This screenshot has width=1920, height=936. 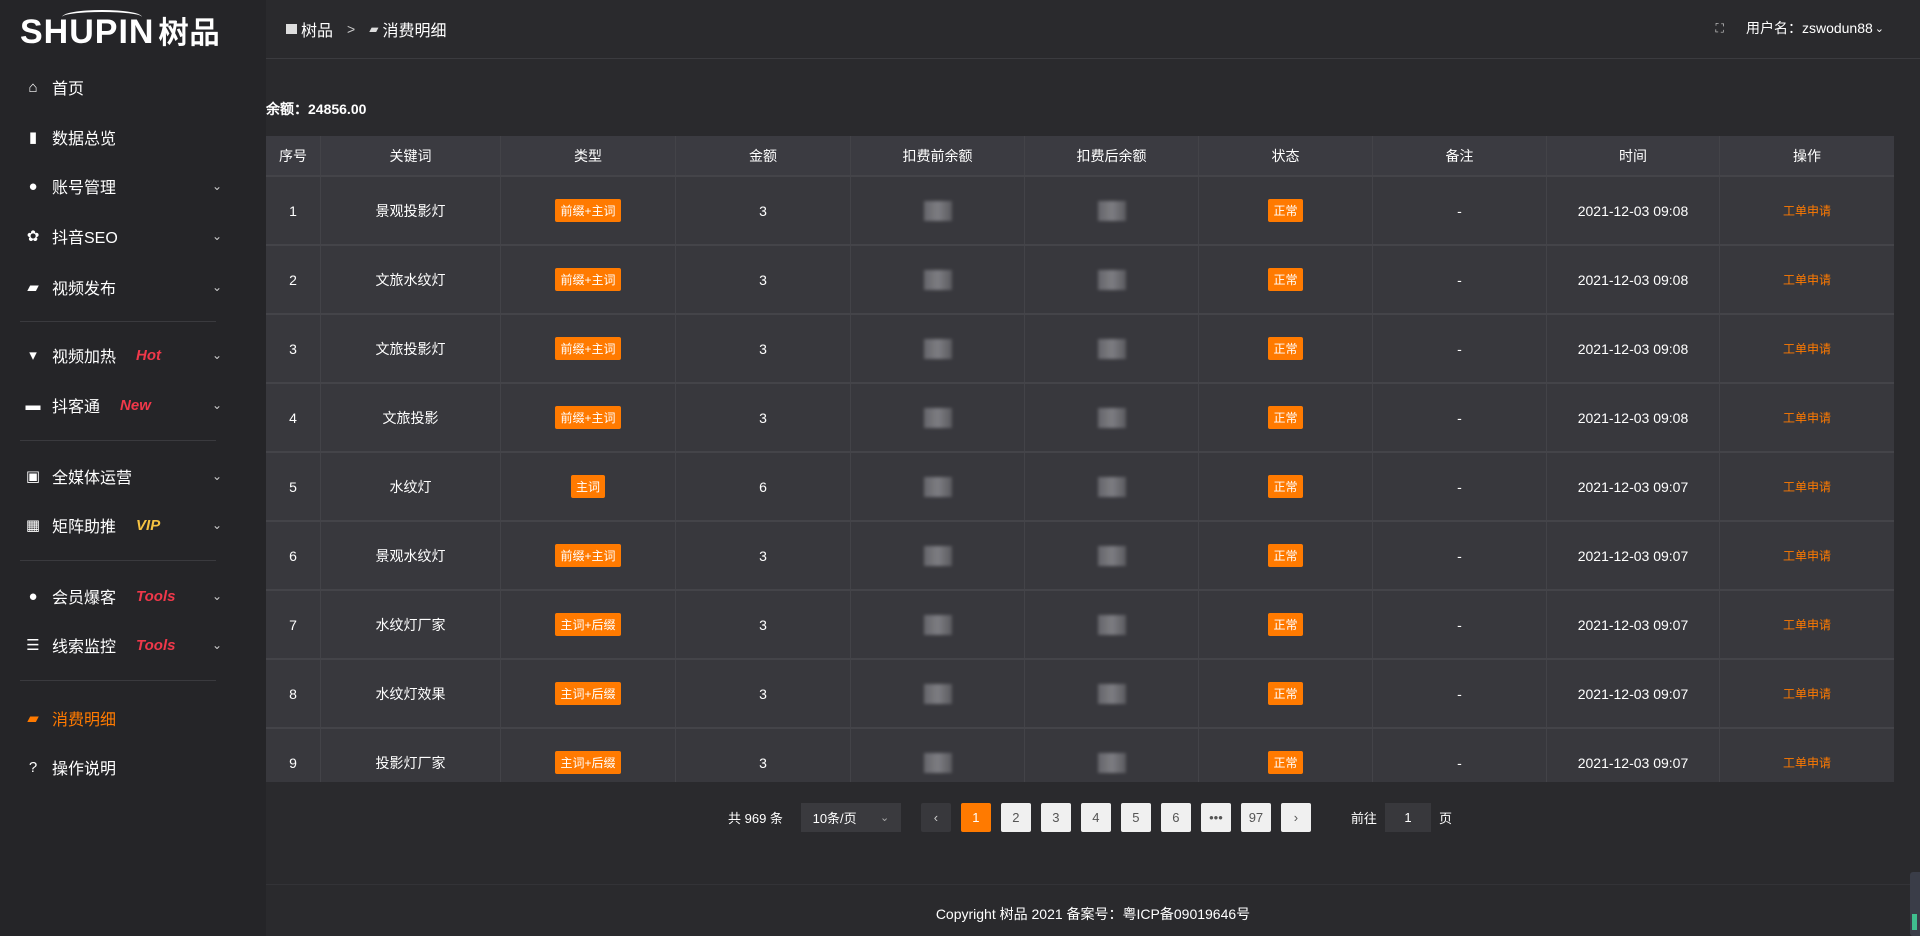 What do you see at coordinates (1809, 28) in the screenshot?
I see `user-menu: 用户名：zswodun88` at bounding box center [1809, 28].